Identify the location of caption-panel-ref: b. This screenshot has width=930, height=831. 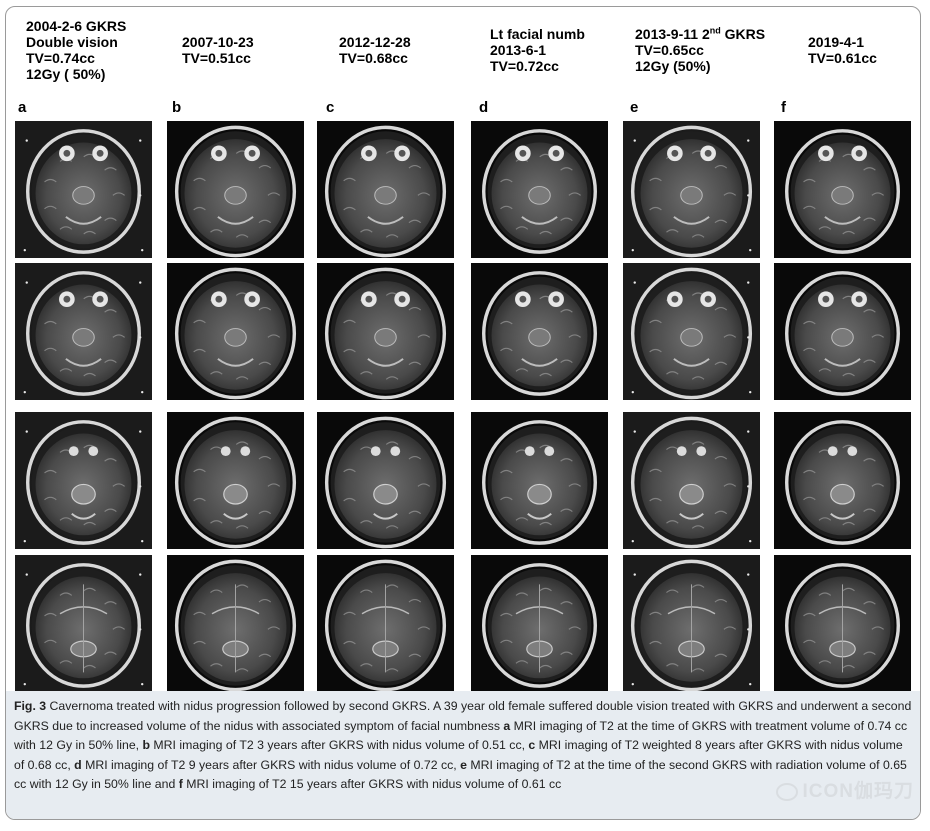
(146, 745).